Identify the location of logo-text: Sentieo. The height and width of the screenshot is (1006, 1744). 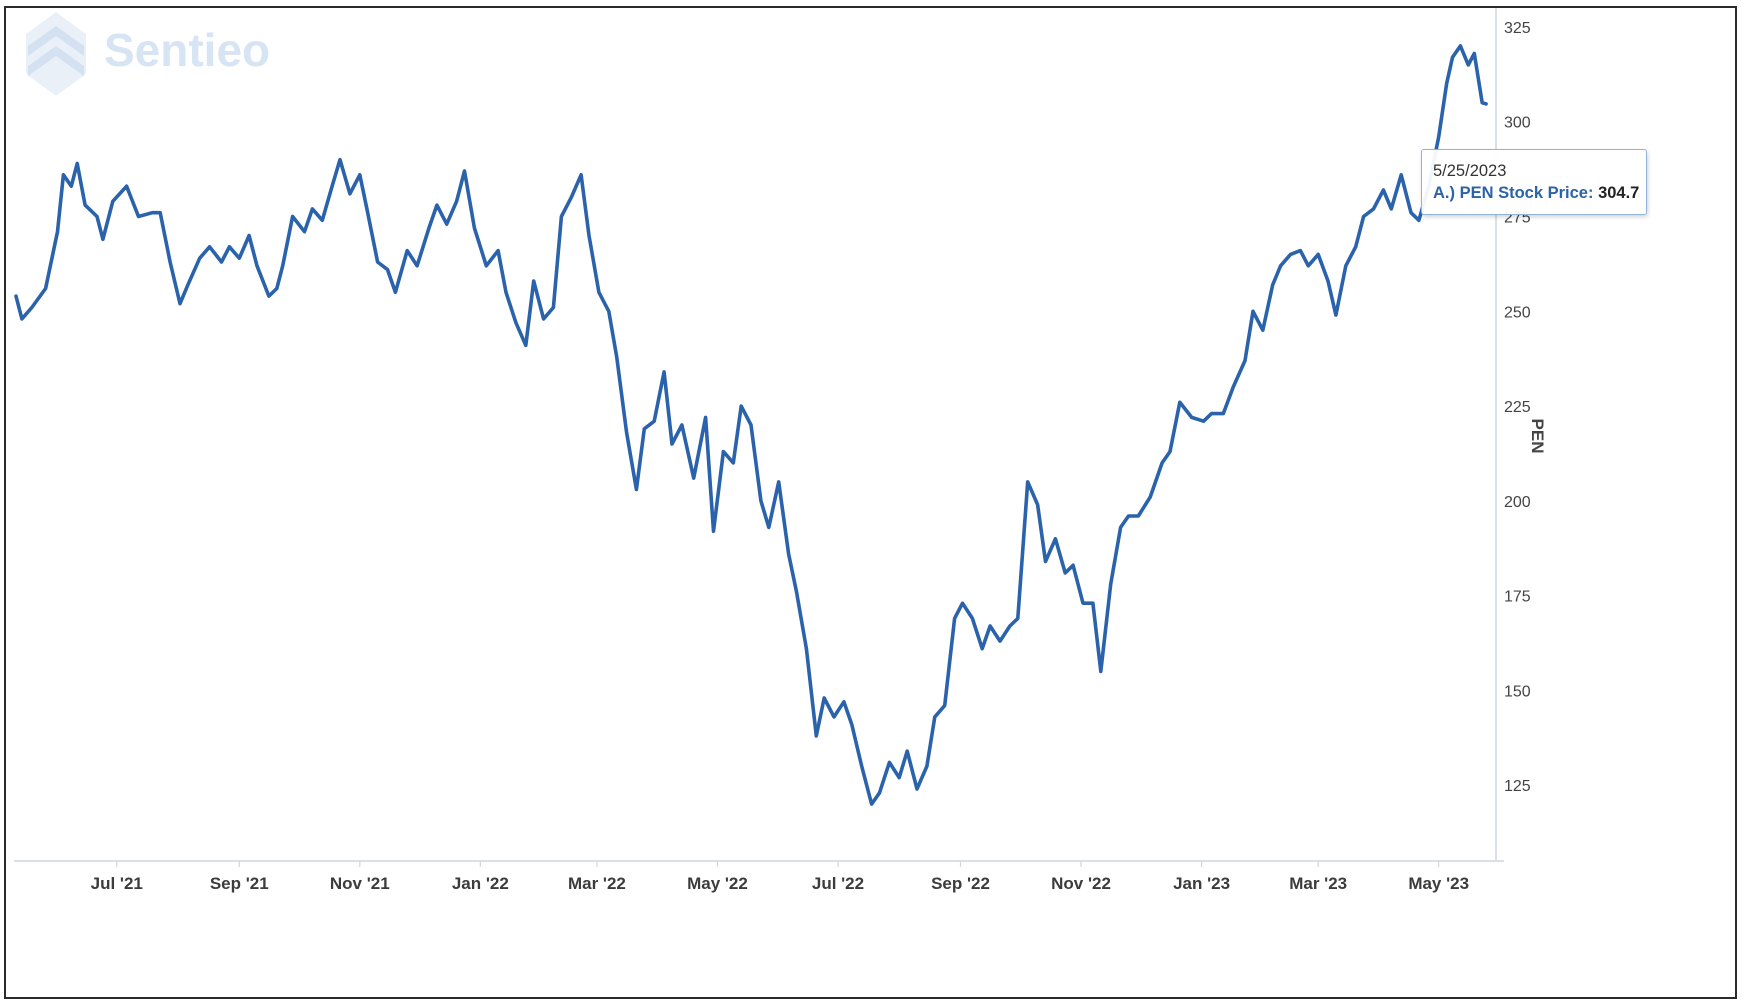
(187, 50).